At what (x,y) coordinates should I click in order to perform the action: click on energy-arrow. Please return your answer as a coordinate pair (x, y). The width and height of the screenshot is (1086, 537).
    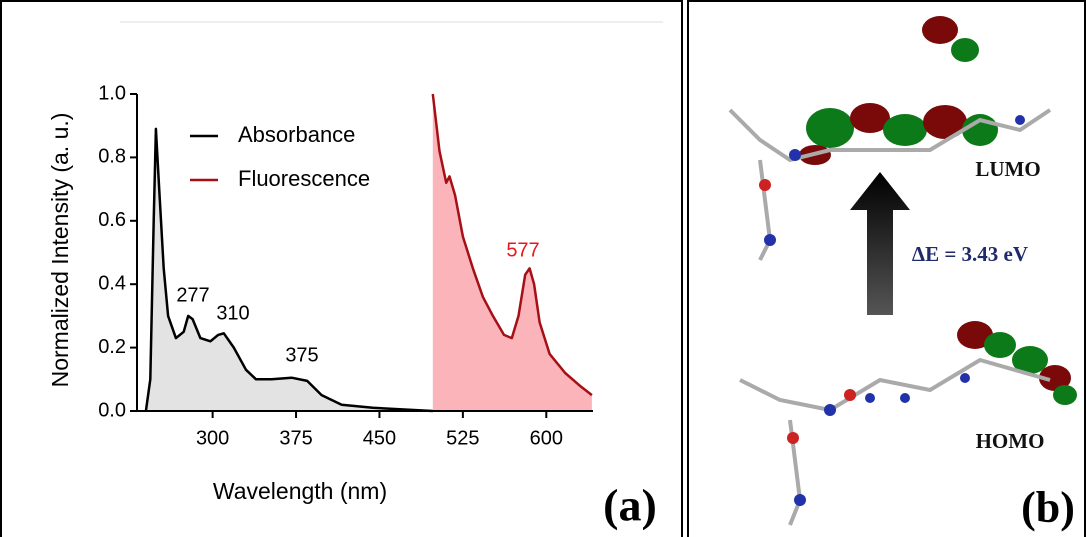
    Looking at the image, I should click on (880, 243).